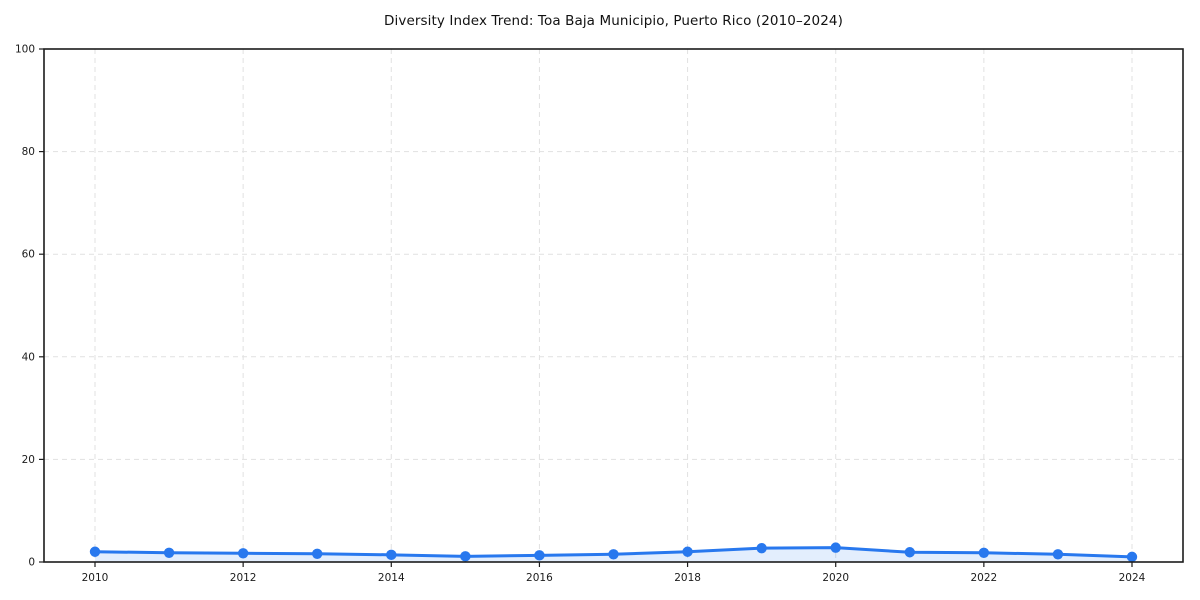 The height and width of the screenshot is (600, 1200). I want to click on y-tick-label: 20, so click(28, 460).